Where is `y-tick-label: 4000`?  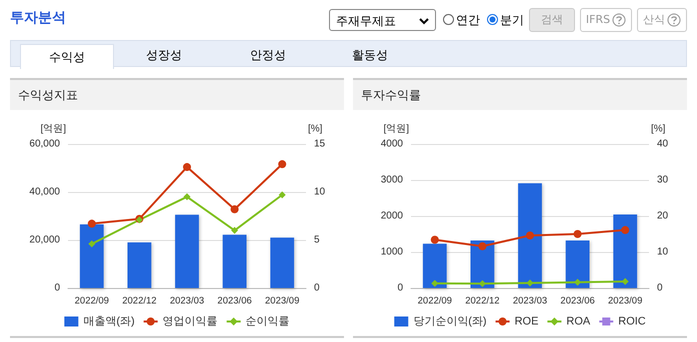
y-tick-label: 4000 is located at coordinates (392, 144).